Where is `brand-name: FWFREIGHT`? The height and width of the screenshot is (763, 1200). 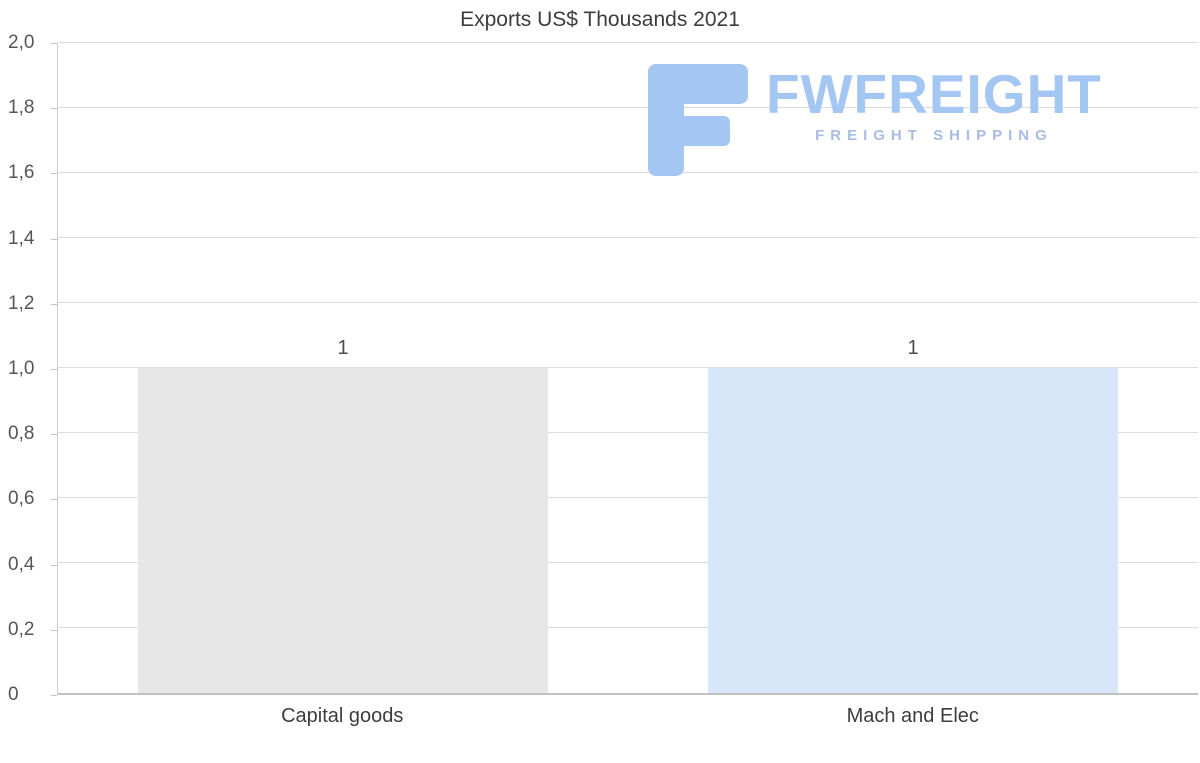 brand-name: FWFREIGHT is located at coordinates (934, 94).